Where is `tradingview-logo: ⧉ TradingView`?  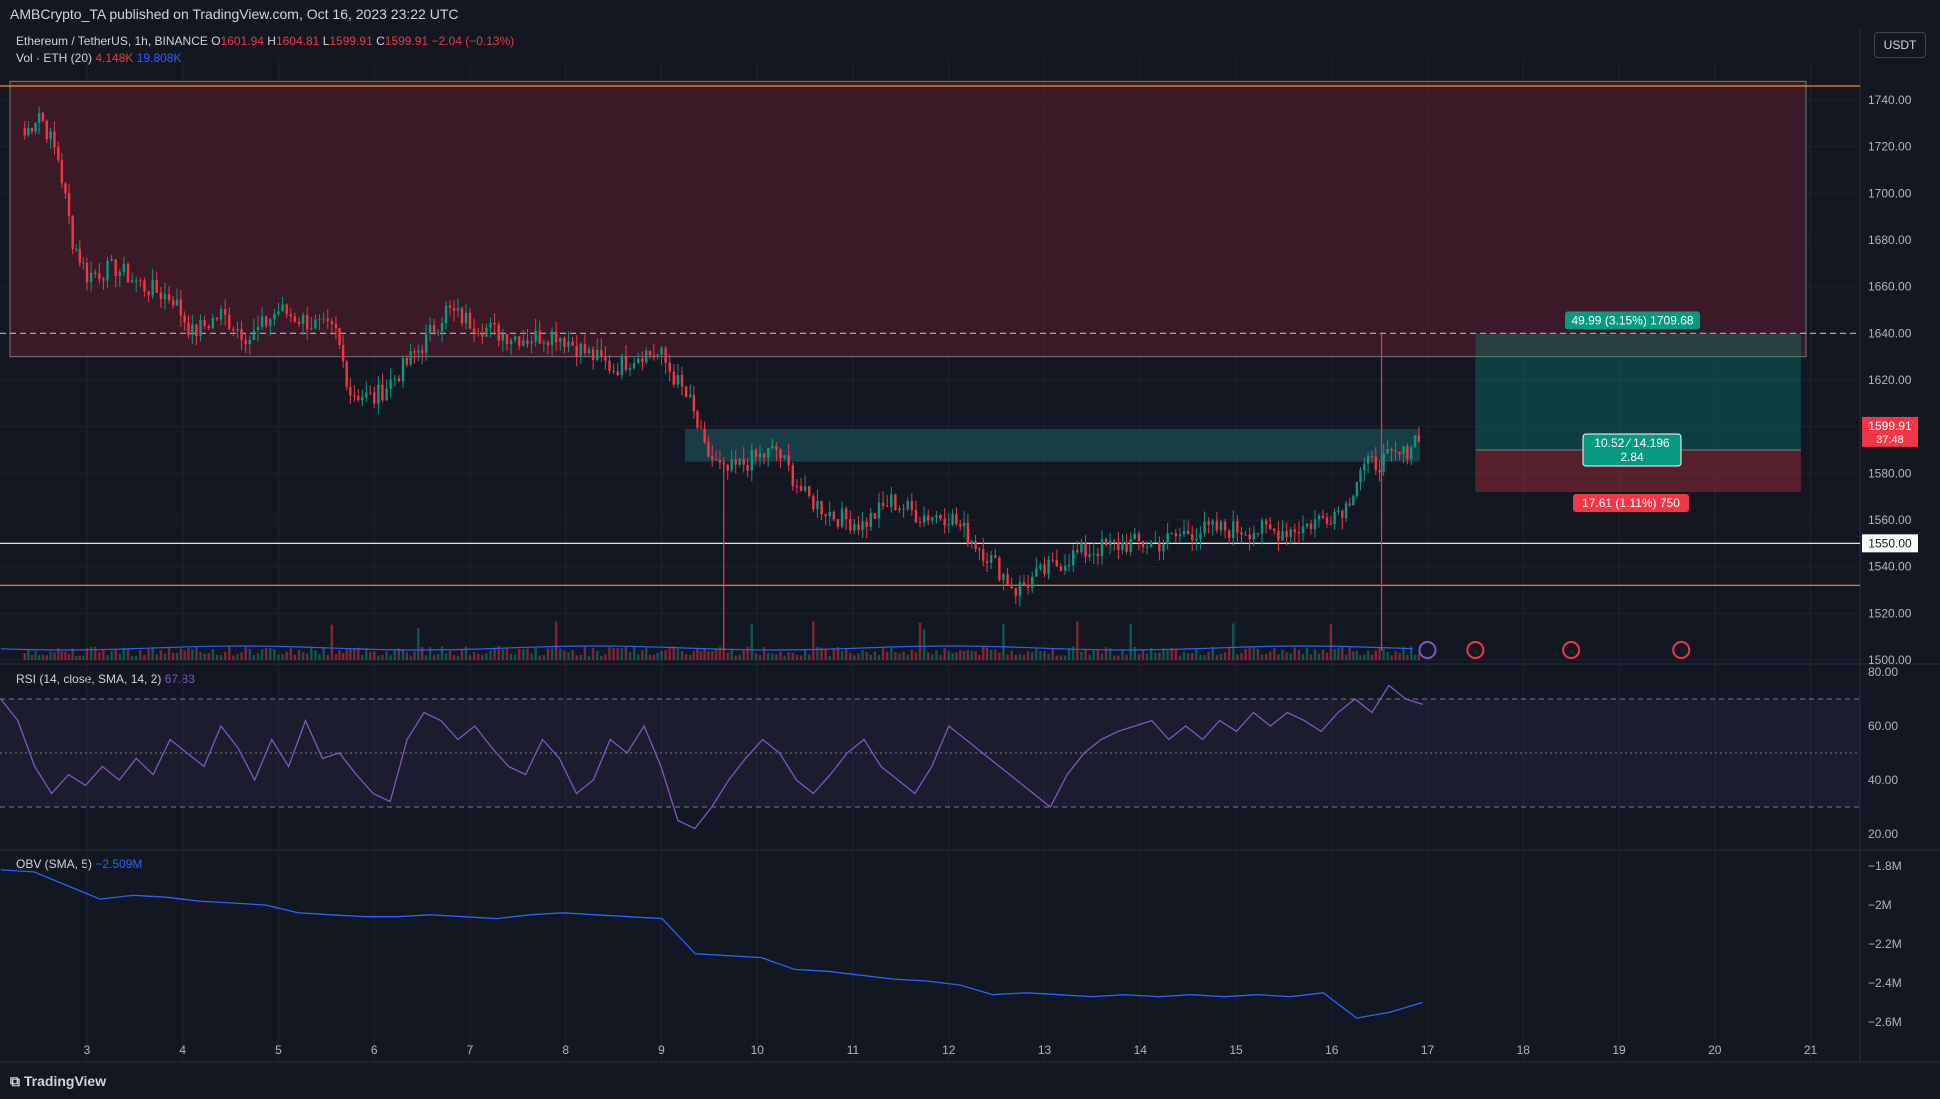 tradingview-logo: ⧉ TradingView is located at coordinates (58, 1081).